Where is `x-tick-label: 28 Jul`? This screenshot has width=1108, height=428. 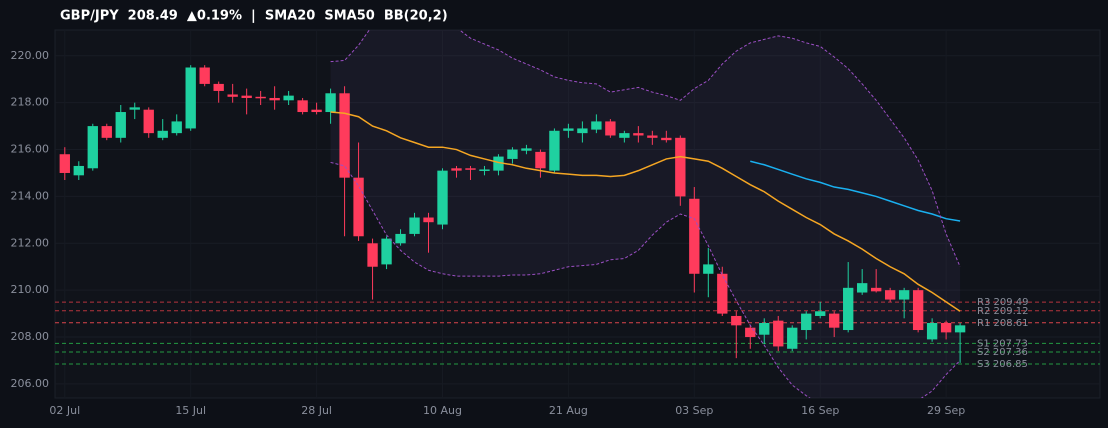 x-tick-label: 28 Jul is located at coordinates (316, 410).